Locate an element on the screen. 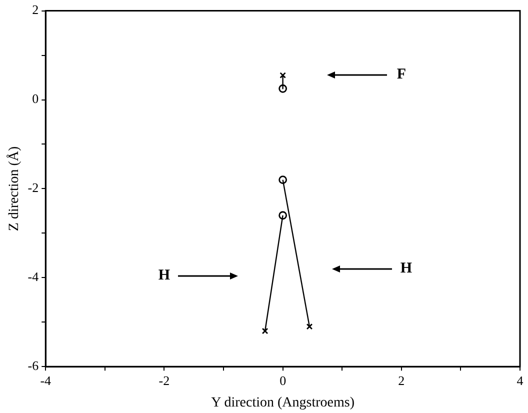 The image size is (528, 413). x-tick-label: 0 is located at coordinates (283, 380).